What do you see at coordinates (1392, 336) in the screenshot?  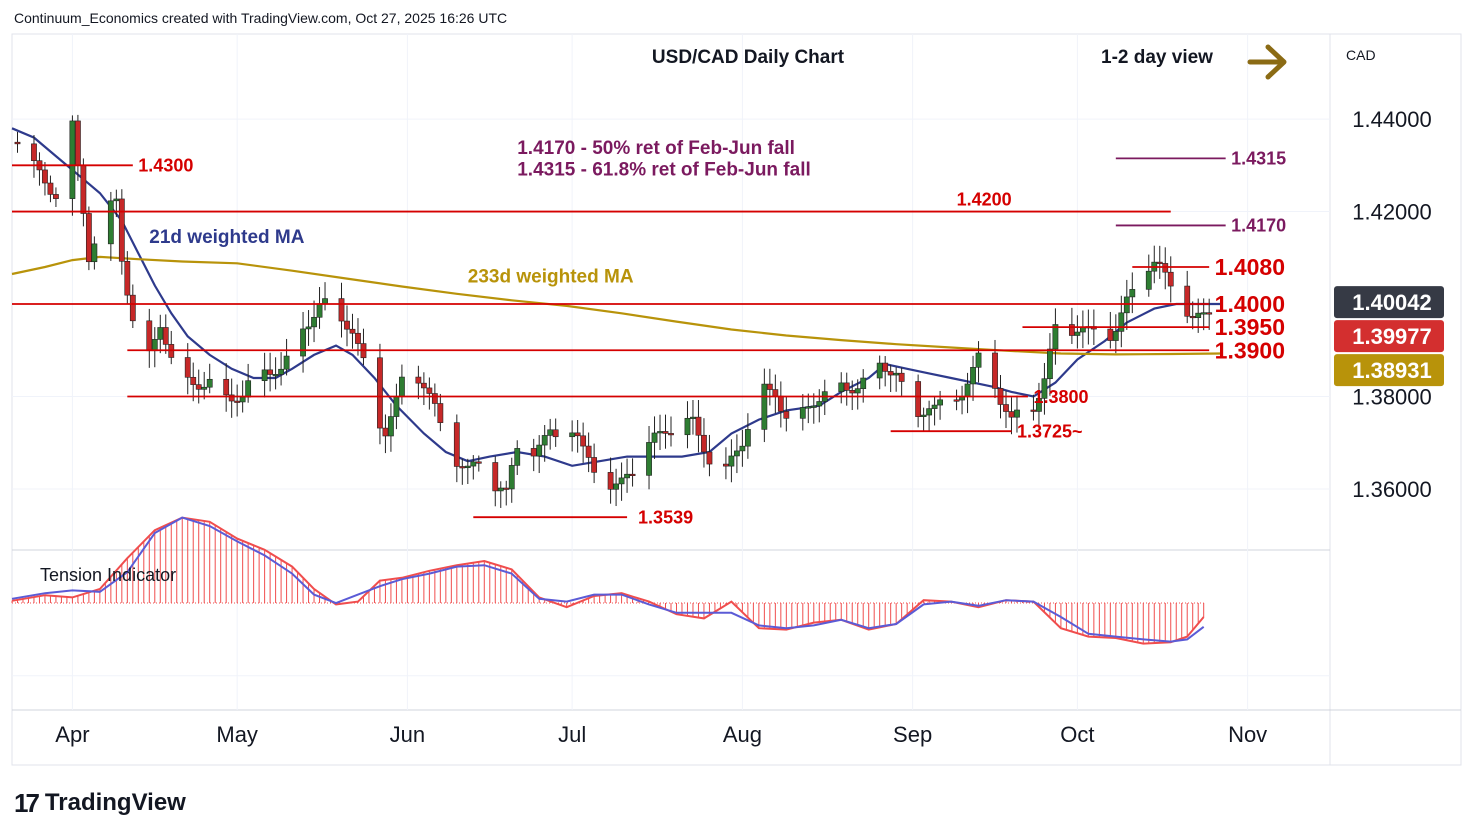 I see `price-tag-label: 1.39977` at bounding box center [1392, 336].